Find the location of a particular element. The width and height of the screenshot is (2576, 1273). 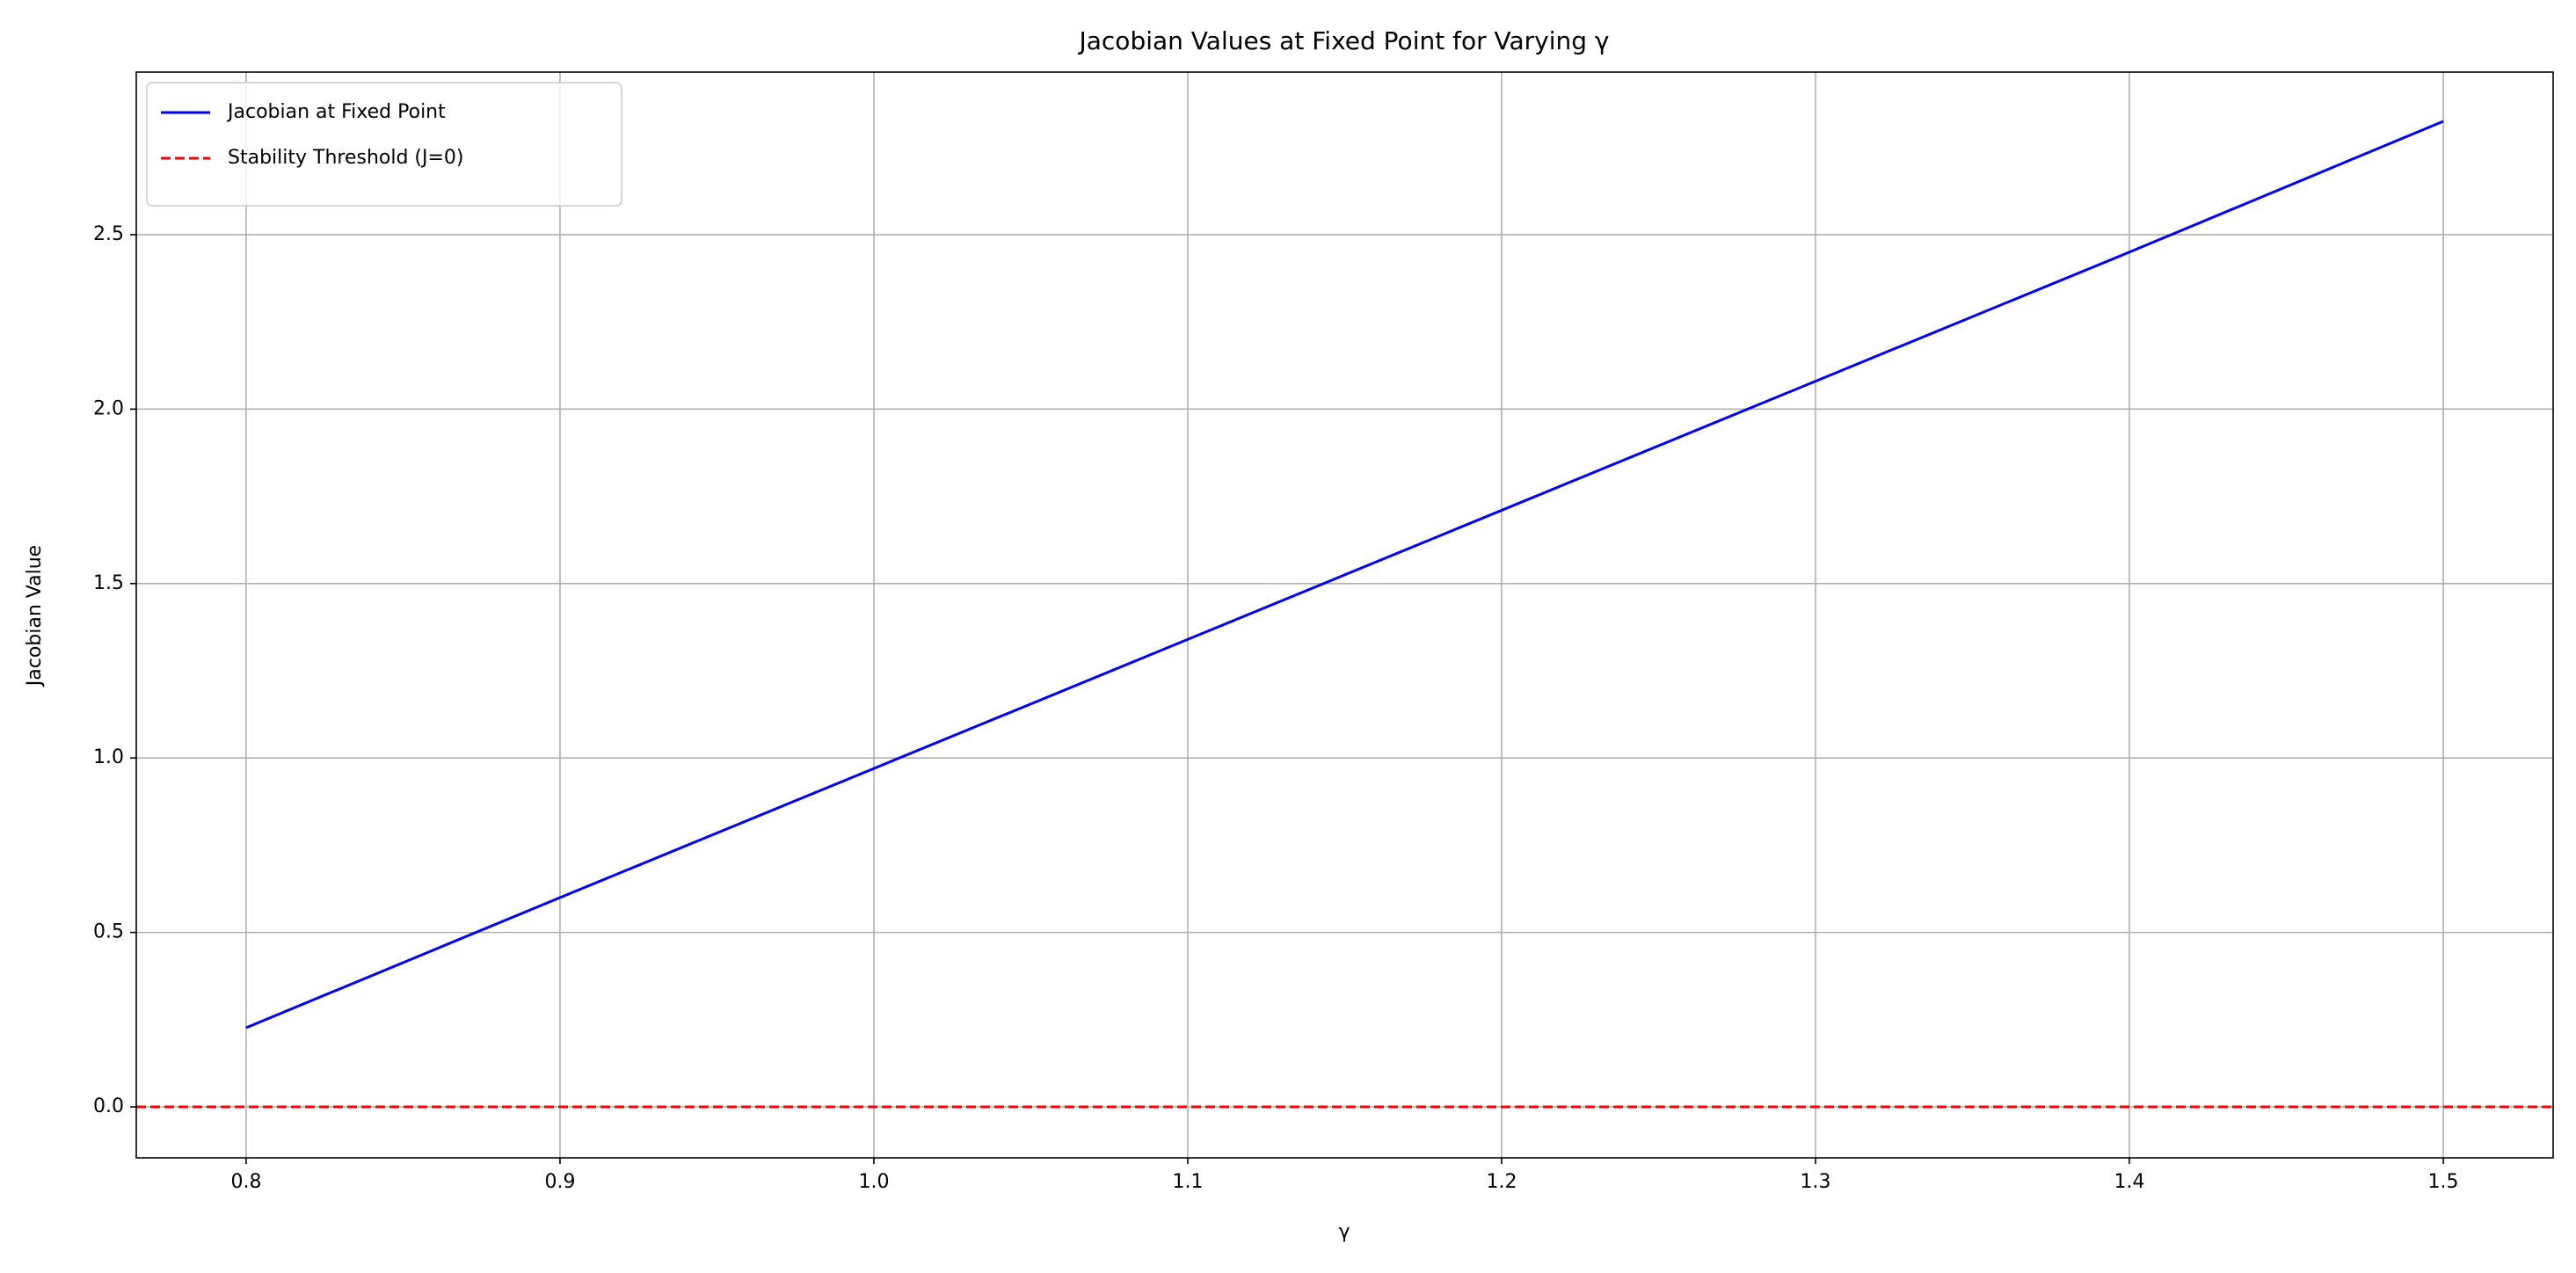

x-axis-label: γ is located at coordinates (1344, 1232).